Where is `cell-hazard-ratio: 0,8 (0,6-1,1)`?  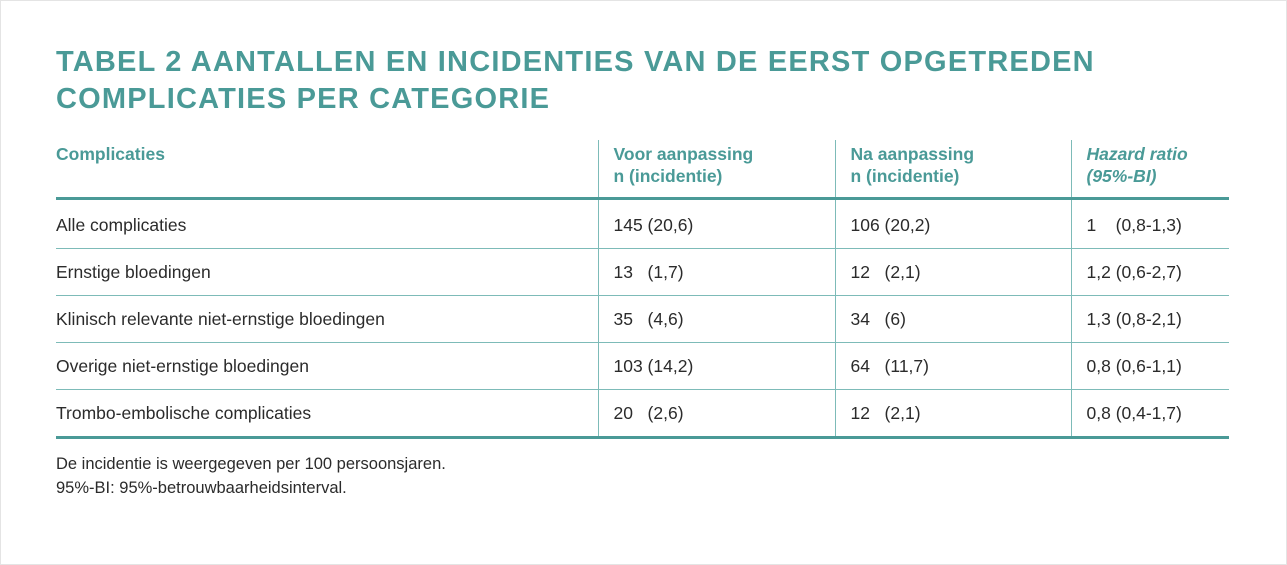 cell-hazard-ratio: 0,8 (0,6-1,1) is located at coordinates (1149, 366).